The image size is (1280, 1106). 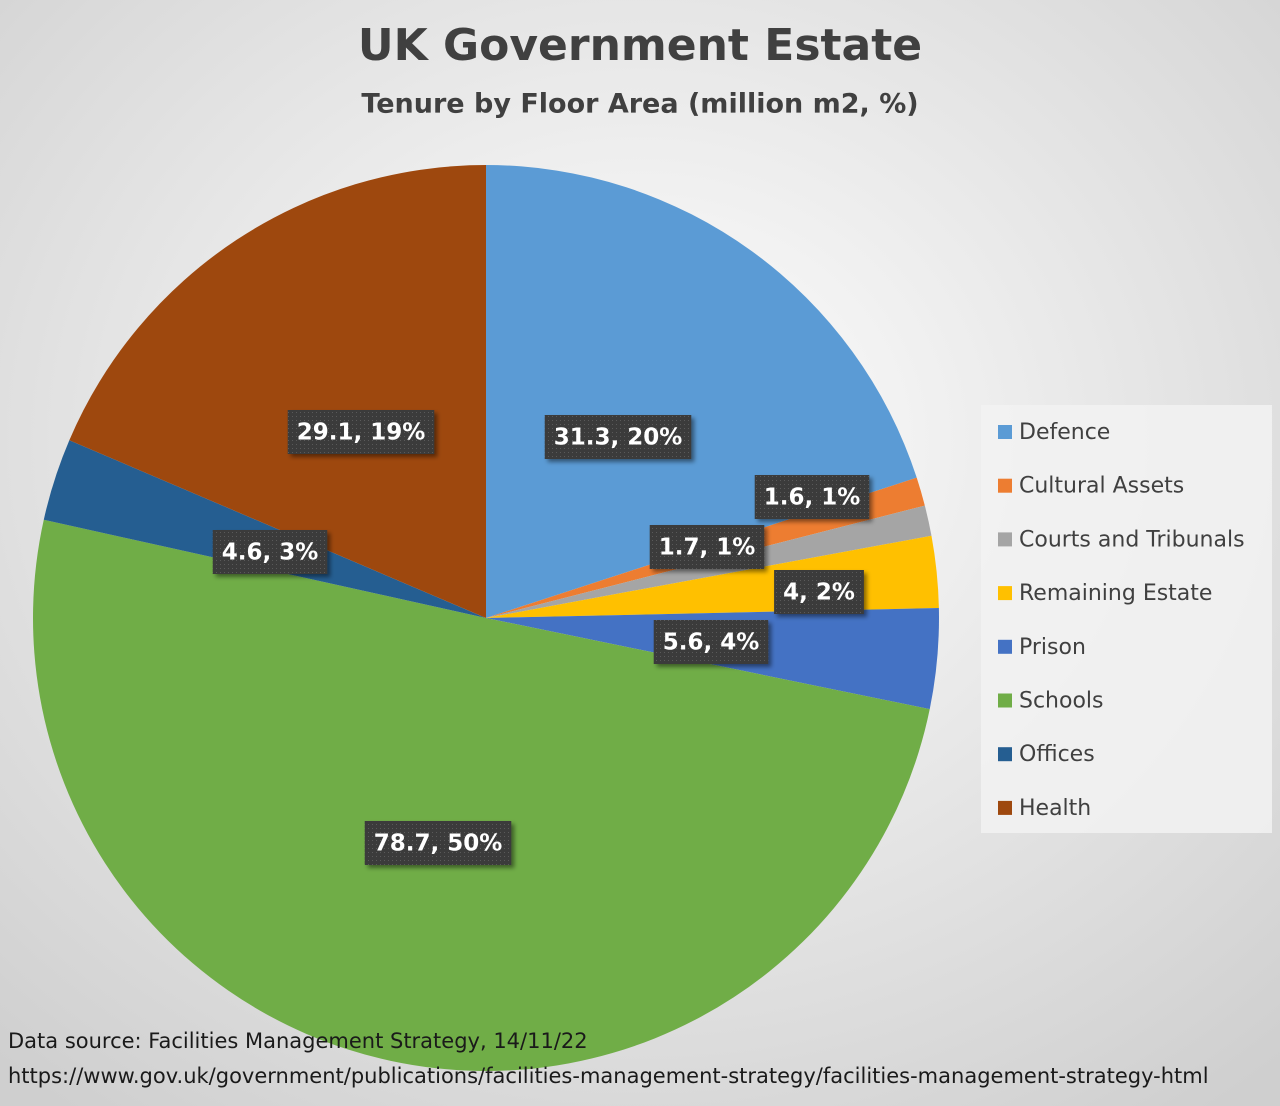 I want to click on value-label-group: 29.1, 19%, so click(x=361, y=432).